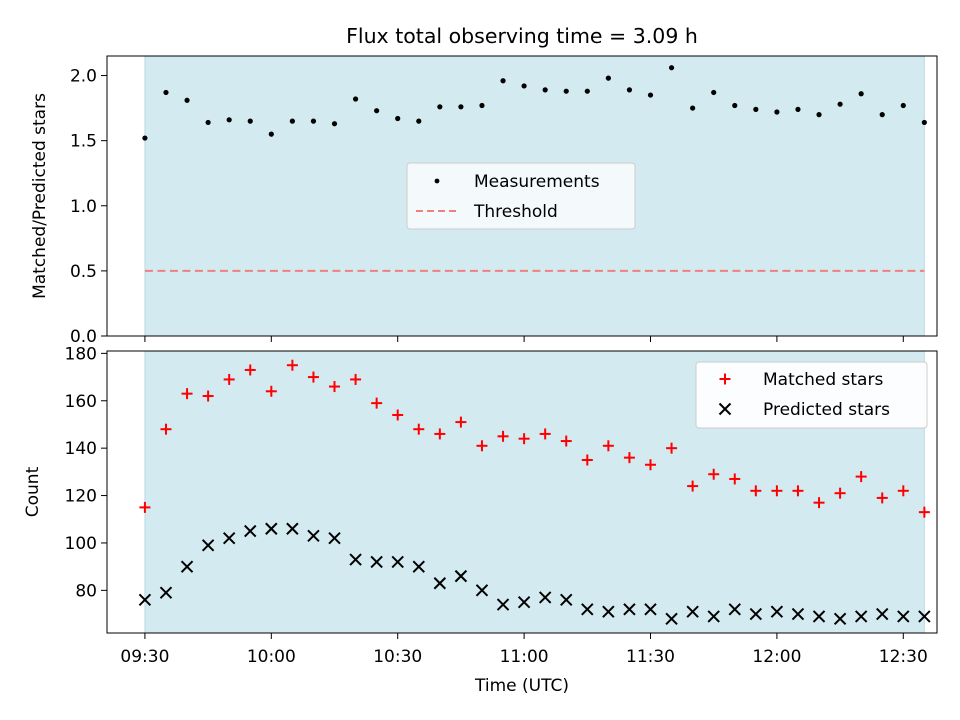 This screenshot has height=720, width=960. Describe the element at coordinates (86, 544) in the screenshot. I see `bottom-y-tick: 100` at that location.